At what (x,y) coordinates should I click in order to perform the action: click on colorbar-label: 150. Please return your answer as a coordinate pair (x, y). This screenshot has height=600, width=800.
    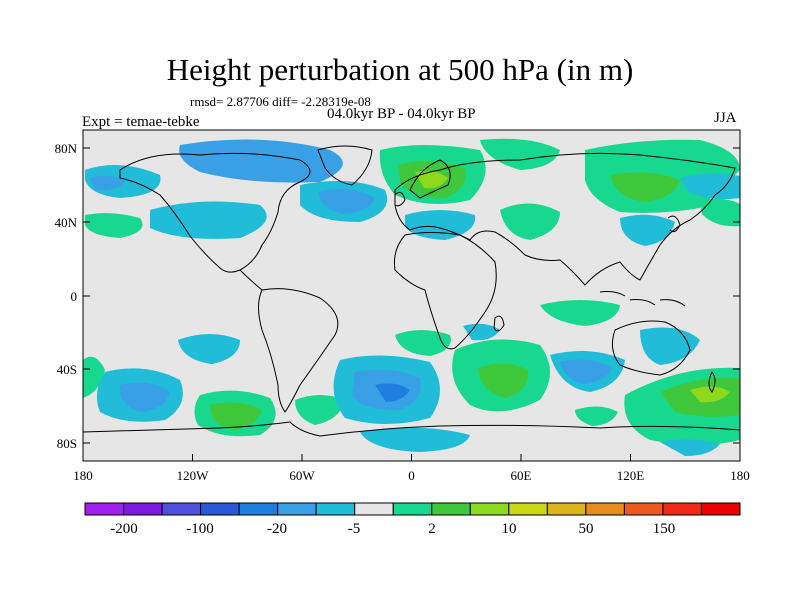
    Looking at the image, I should click on (664, 529).